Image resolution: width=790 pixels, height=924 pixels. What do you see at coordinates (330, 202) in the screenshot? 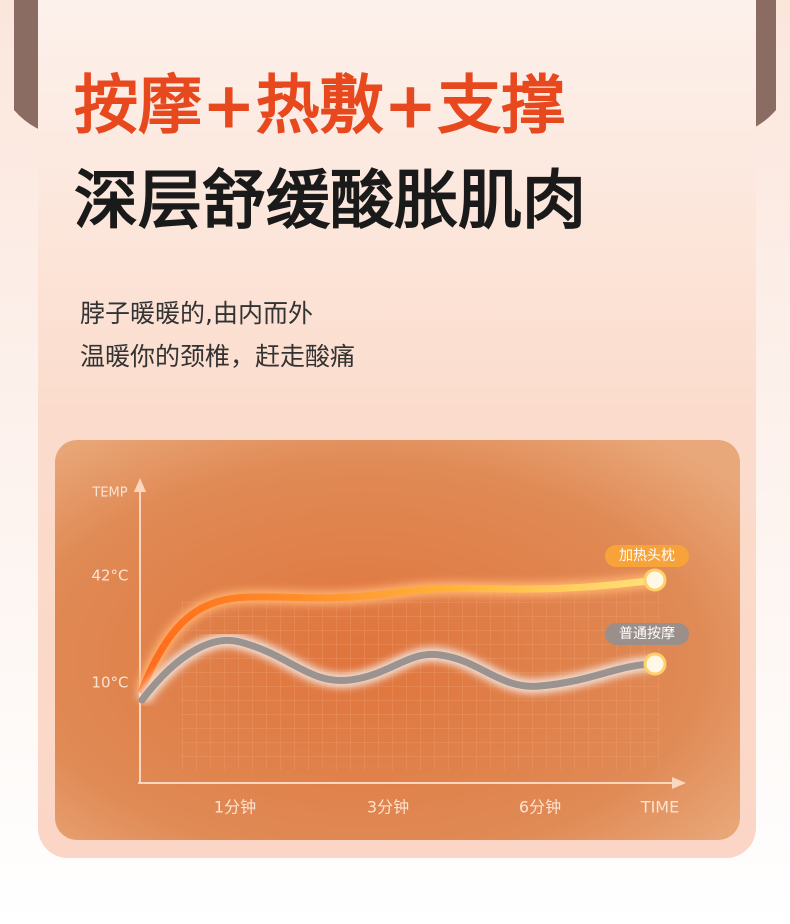
I see `subtitle: 深层舒缓酸胀肌肉` at bounding box center [330, 202].